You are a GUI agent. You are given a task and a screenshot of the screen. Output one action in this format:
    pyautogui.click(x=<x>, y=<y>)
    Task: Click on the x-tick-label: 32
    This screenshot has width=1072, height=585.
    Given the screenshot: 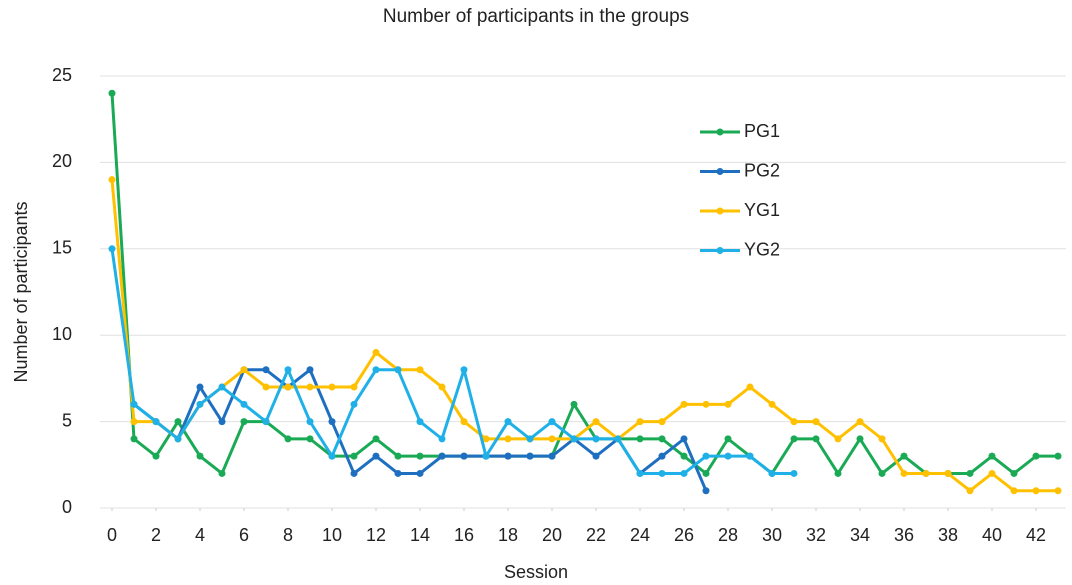 What is the action you would take?
    pyautogui.click(x=816, y=535)
    